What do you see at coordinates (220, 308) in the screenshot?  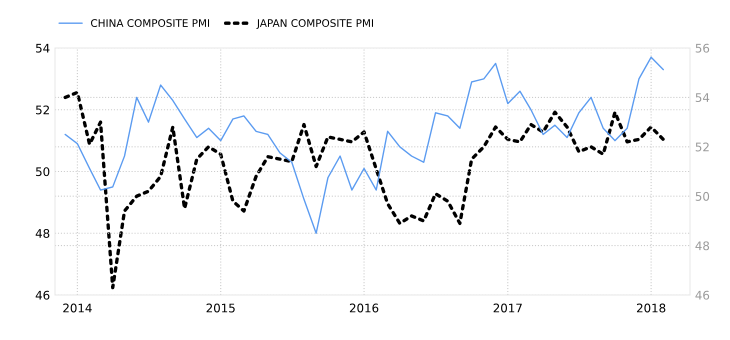 I see `x-tick-label: 2015` at bounding box center [220, 308].